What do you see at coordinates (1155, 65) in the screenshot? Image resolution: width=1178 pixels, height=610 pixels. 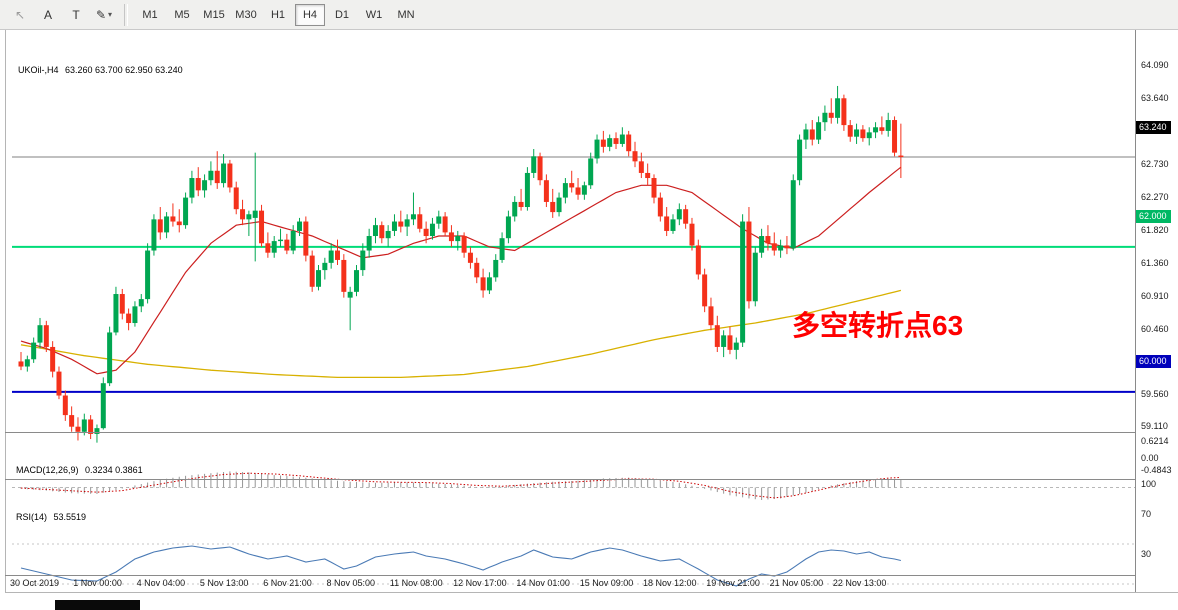 I see `price-tick-64.090: 64.090` at bounding box center [1155, 65].